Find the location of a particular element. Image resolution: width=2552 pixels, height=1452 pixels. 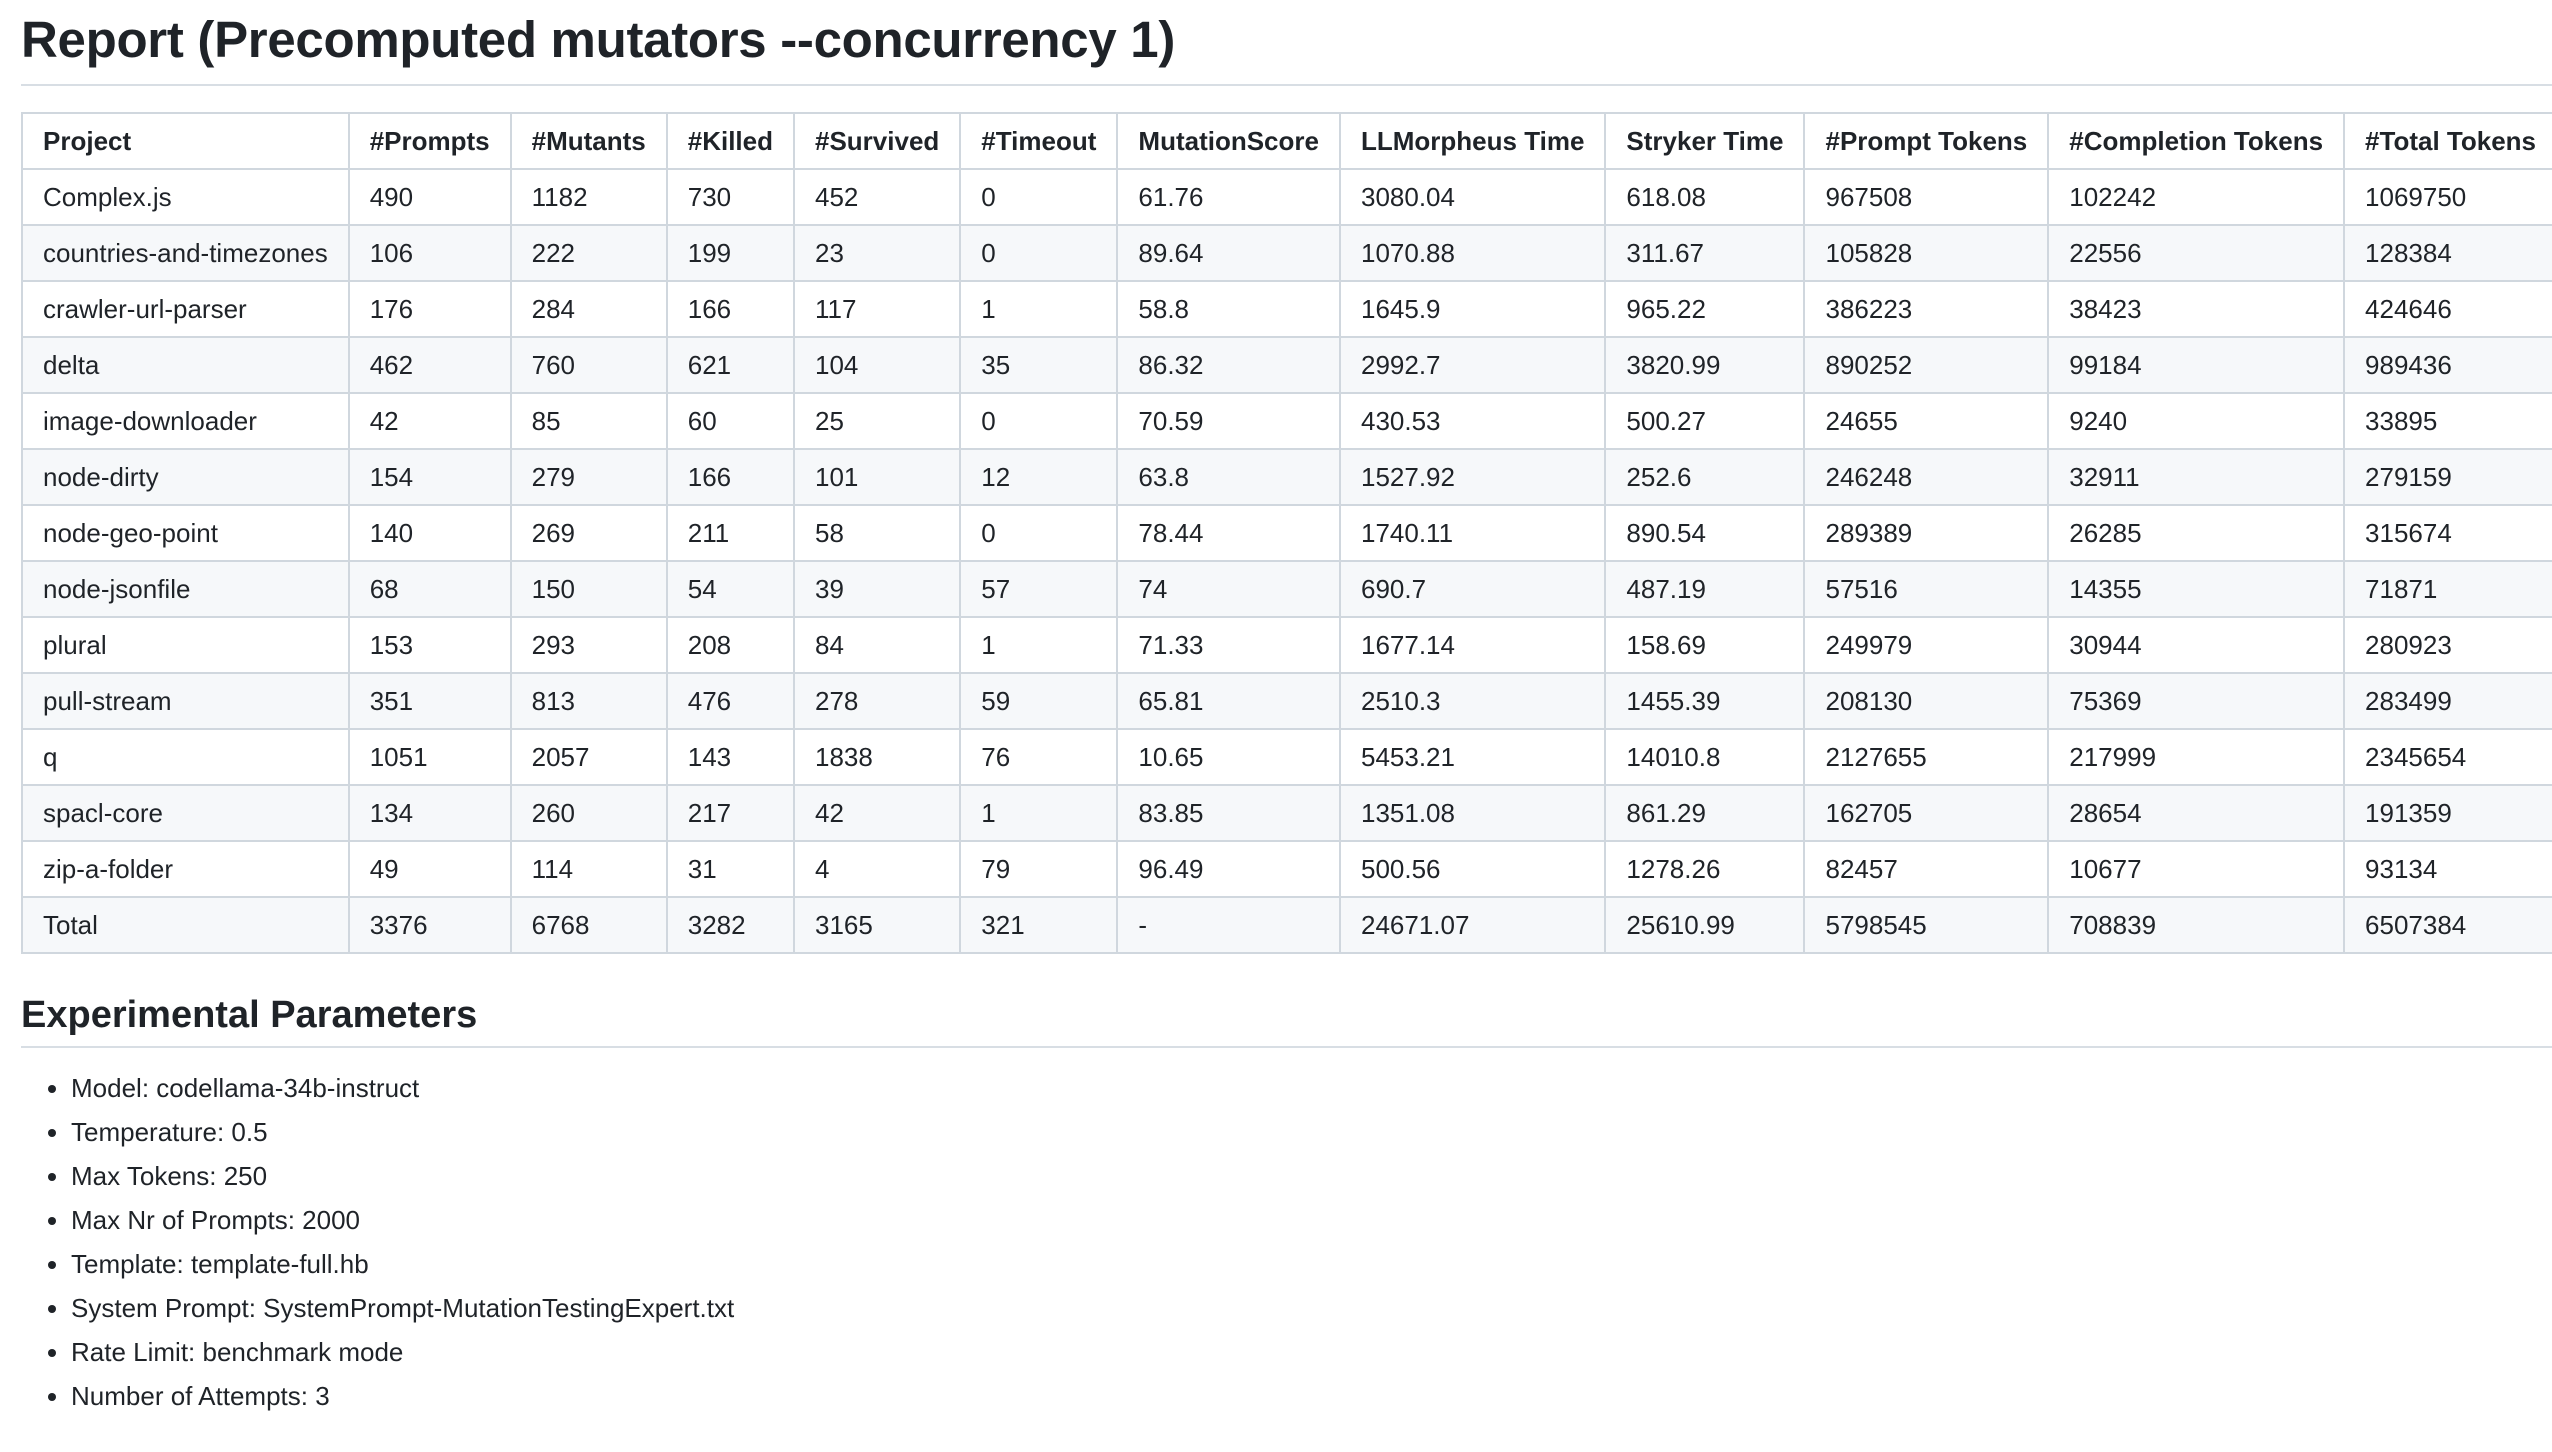

project-name-cell: plural is located at coordinates (185, 645).